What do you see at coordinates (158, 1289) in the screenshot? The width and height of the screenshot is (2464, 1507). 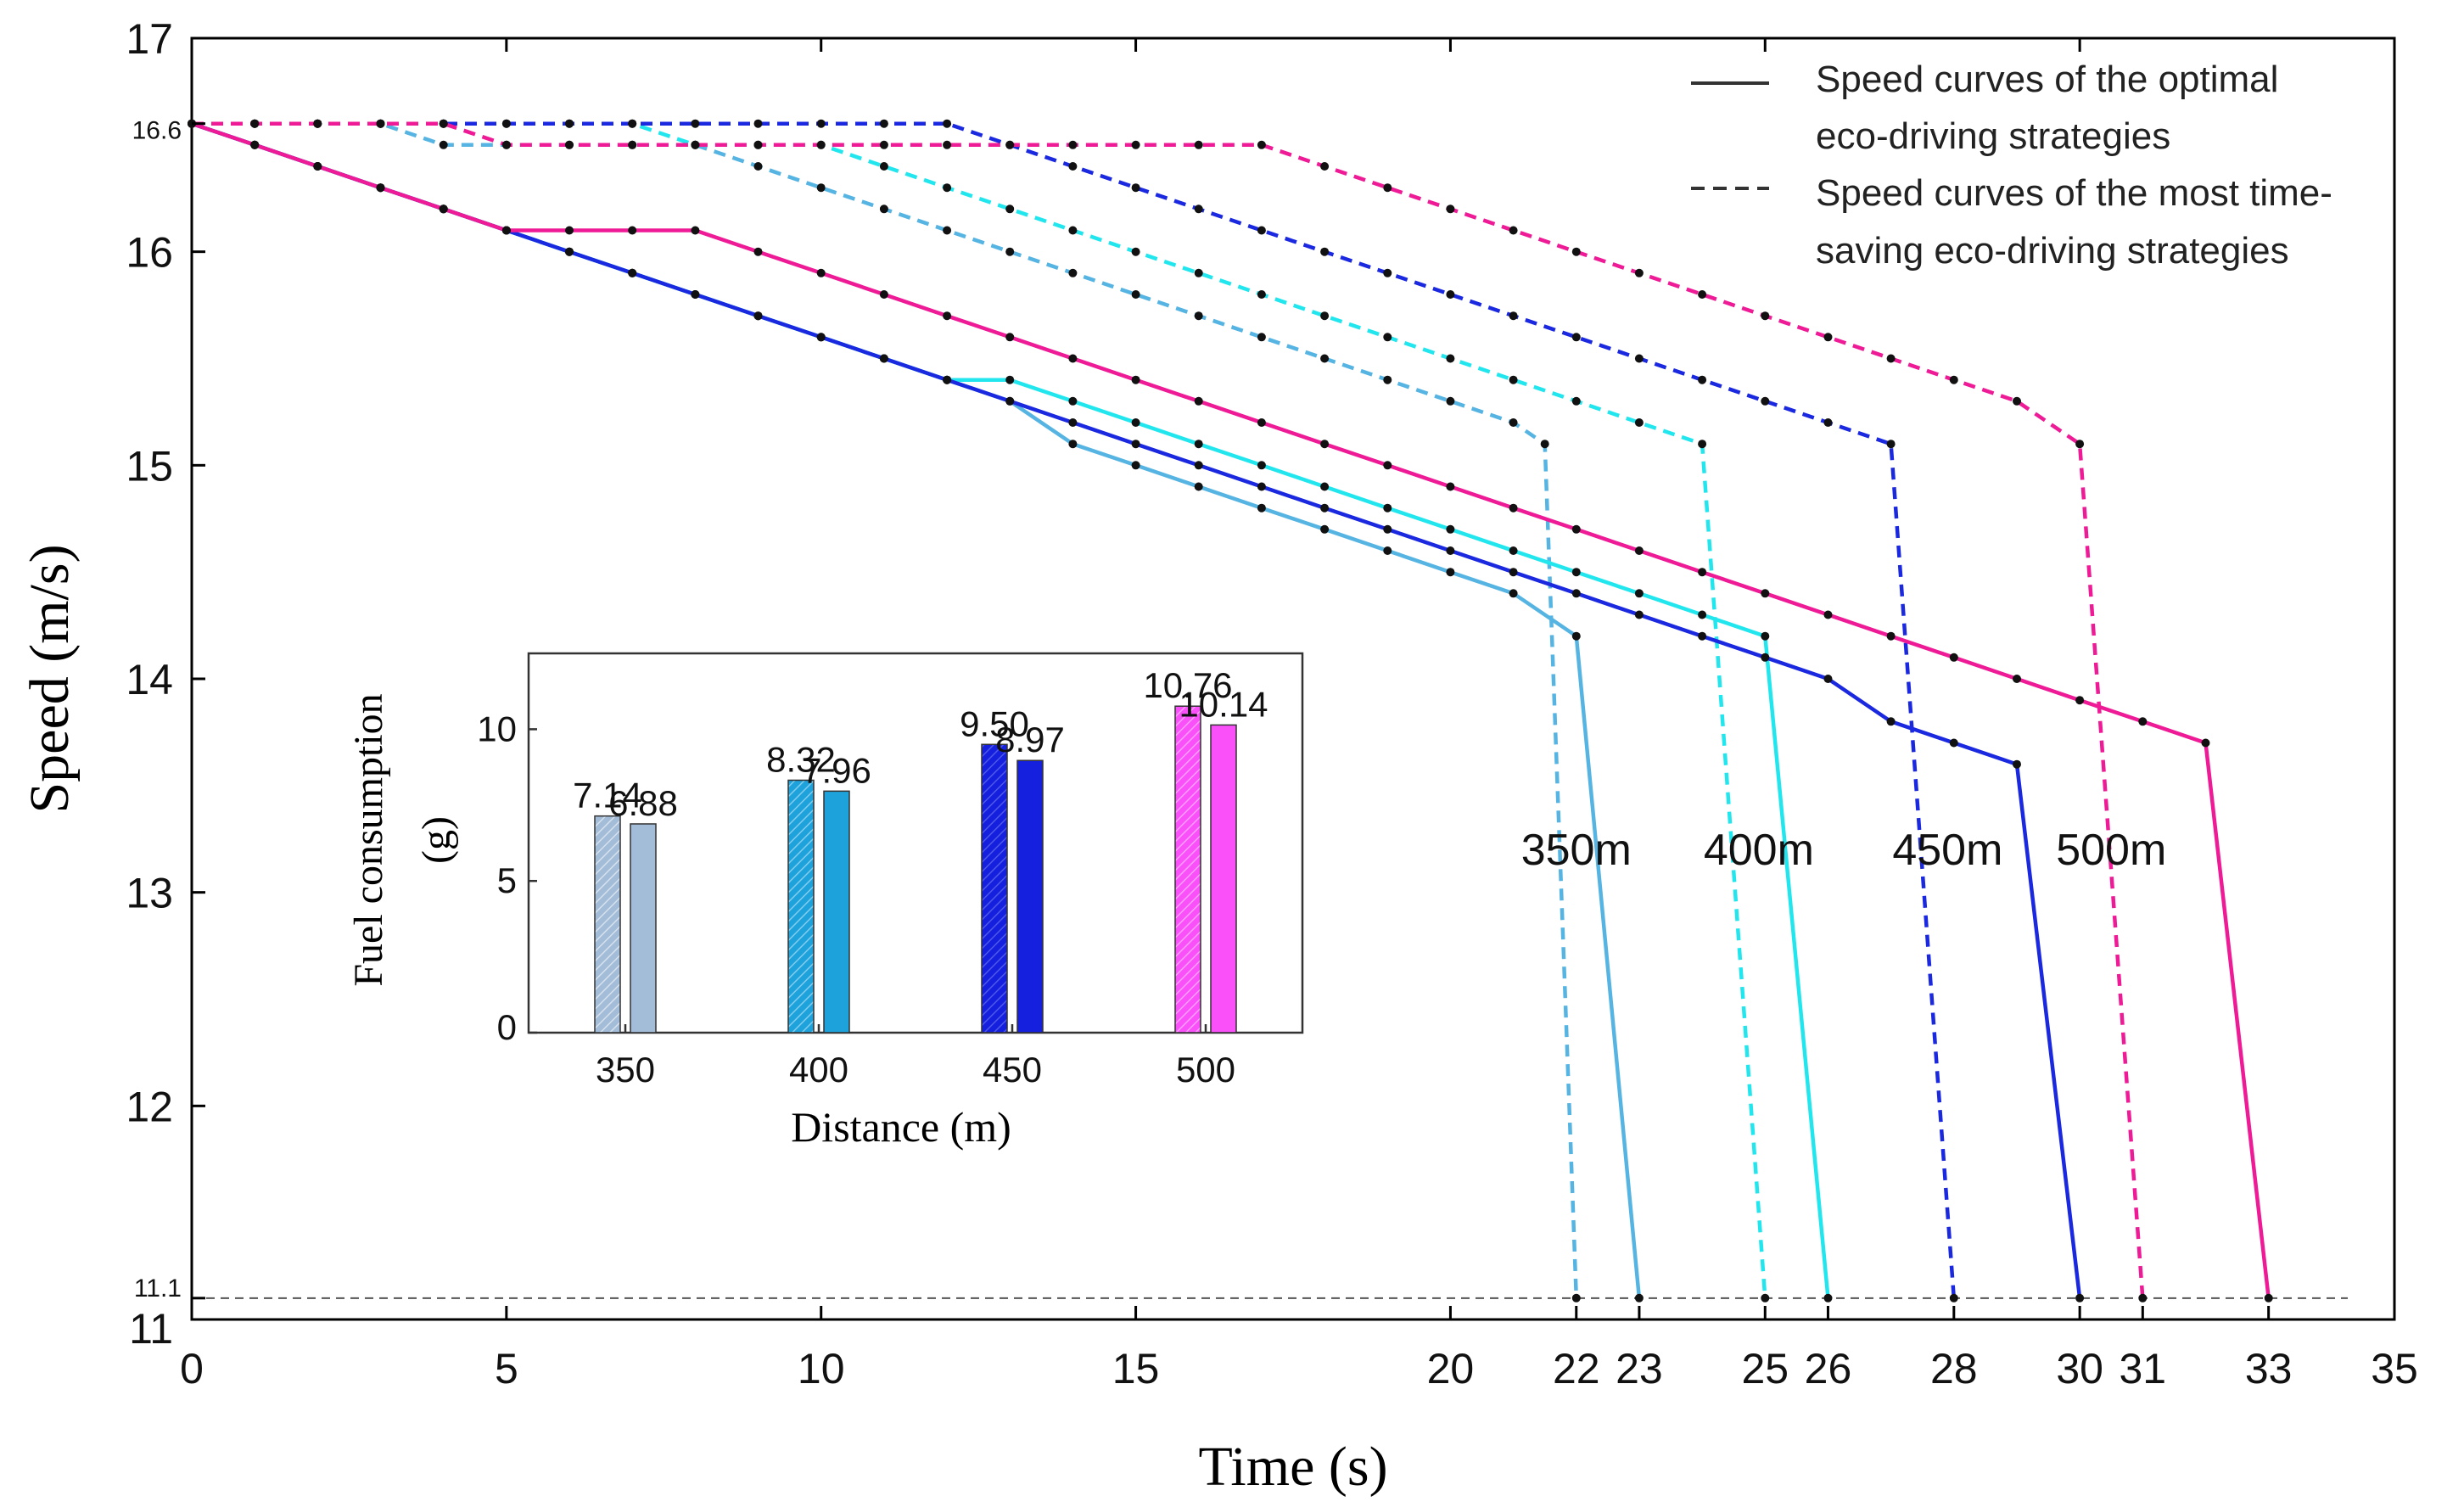 I see `y-tick-label-11-1: 11.1` at bounding box center [158, 1289].